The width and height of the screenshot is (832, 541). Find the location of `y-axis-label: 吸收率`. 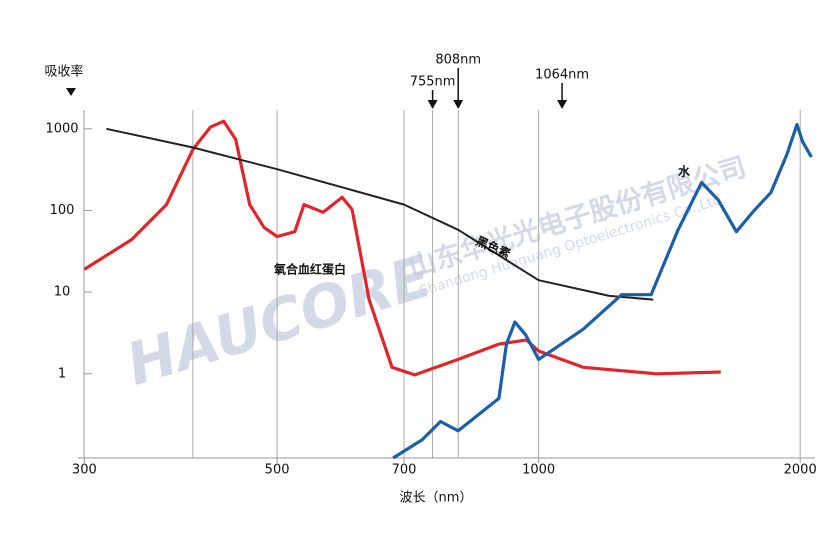

y-axis-label: 吸收率 is located at coordinates (63, 72).